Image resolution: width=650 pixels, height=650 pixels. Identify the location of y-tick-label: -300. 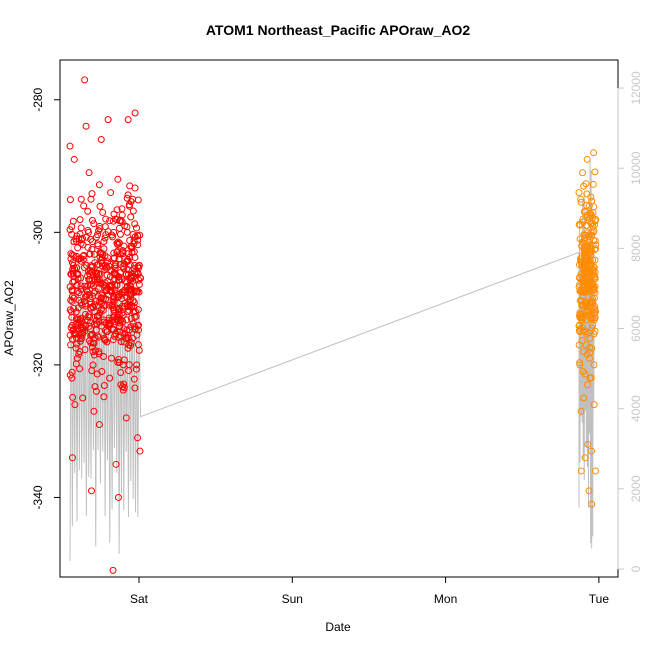
(38, 232).